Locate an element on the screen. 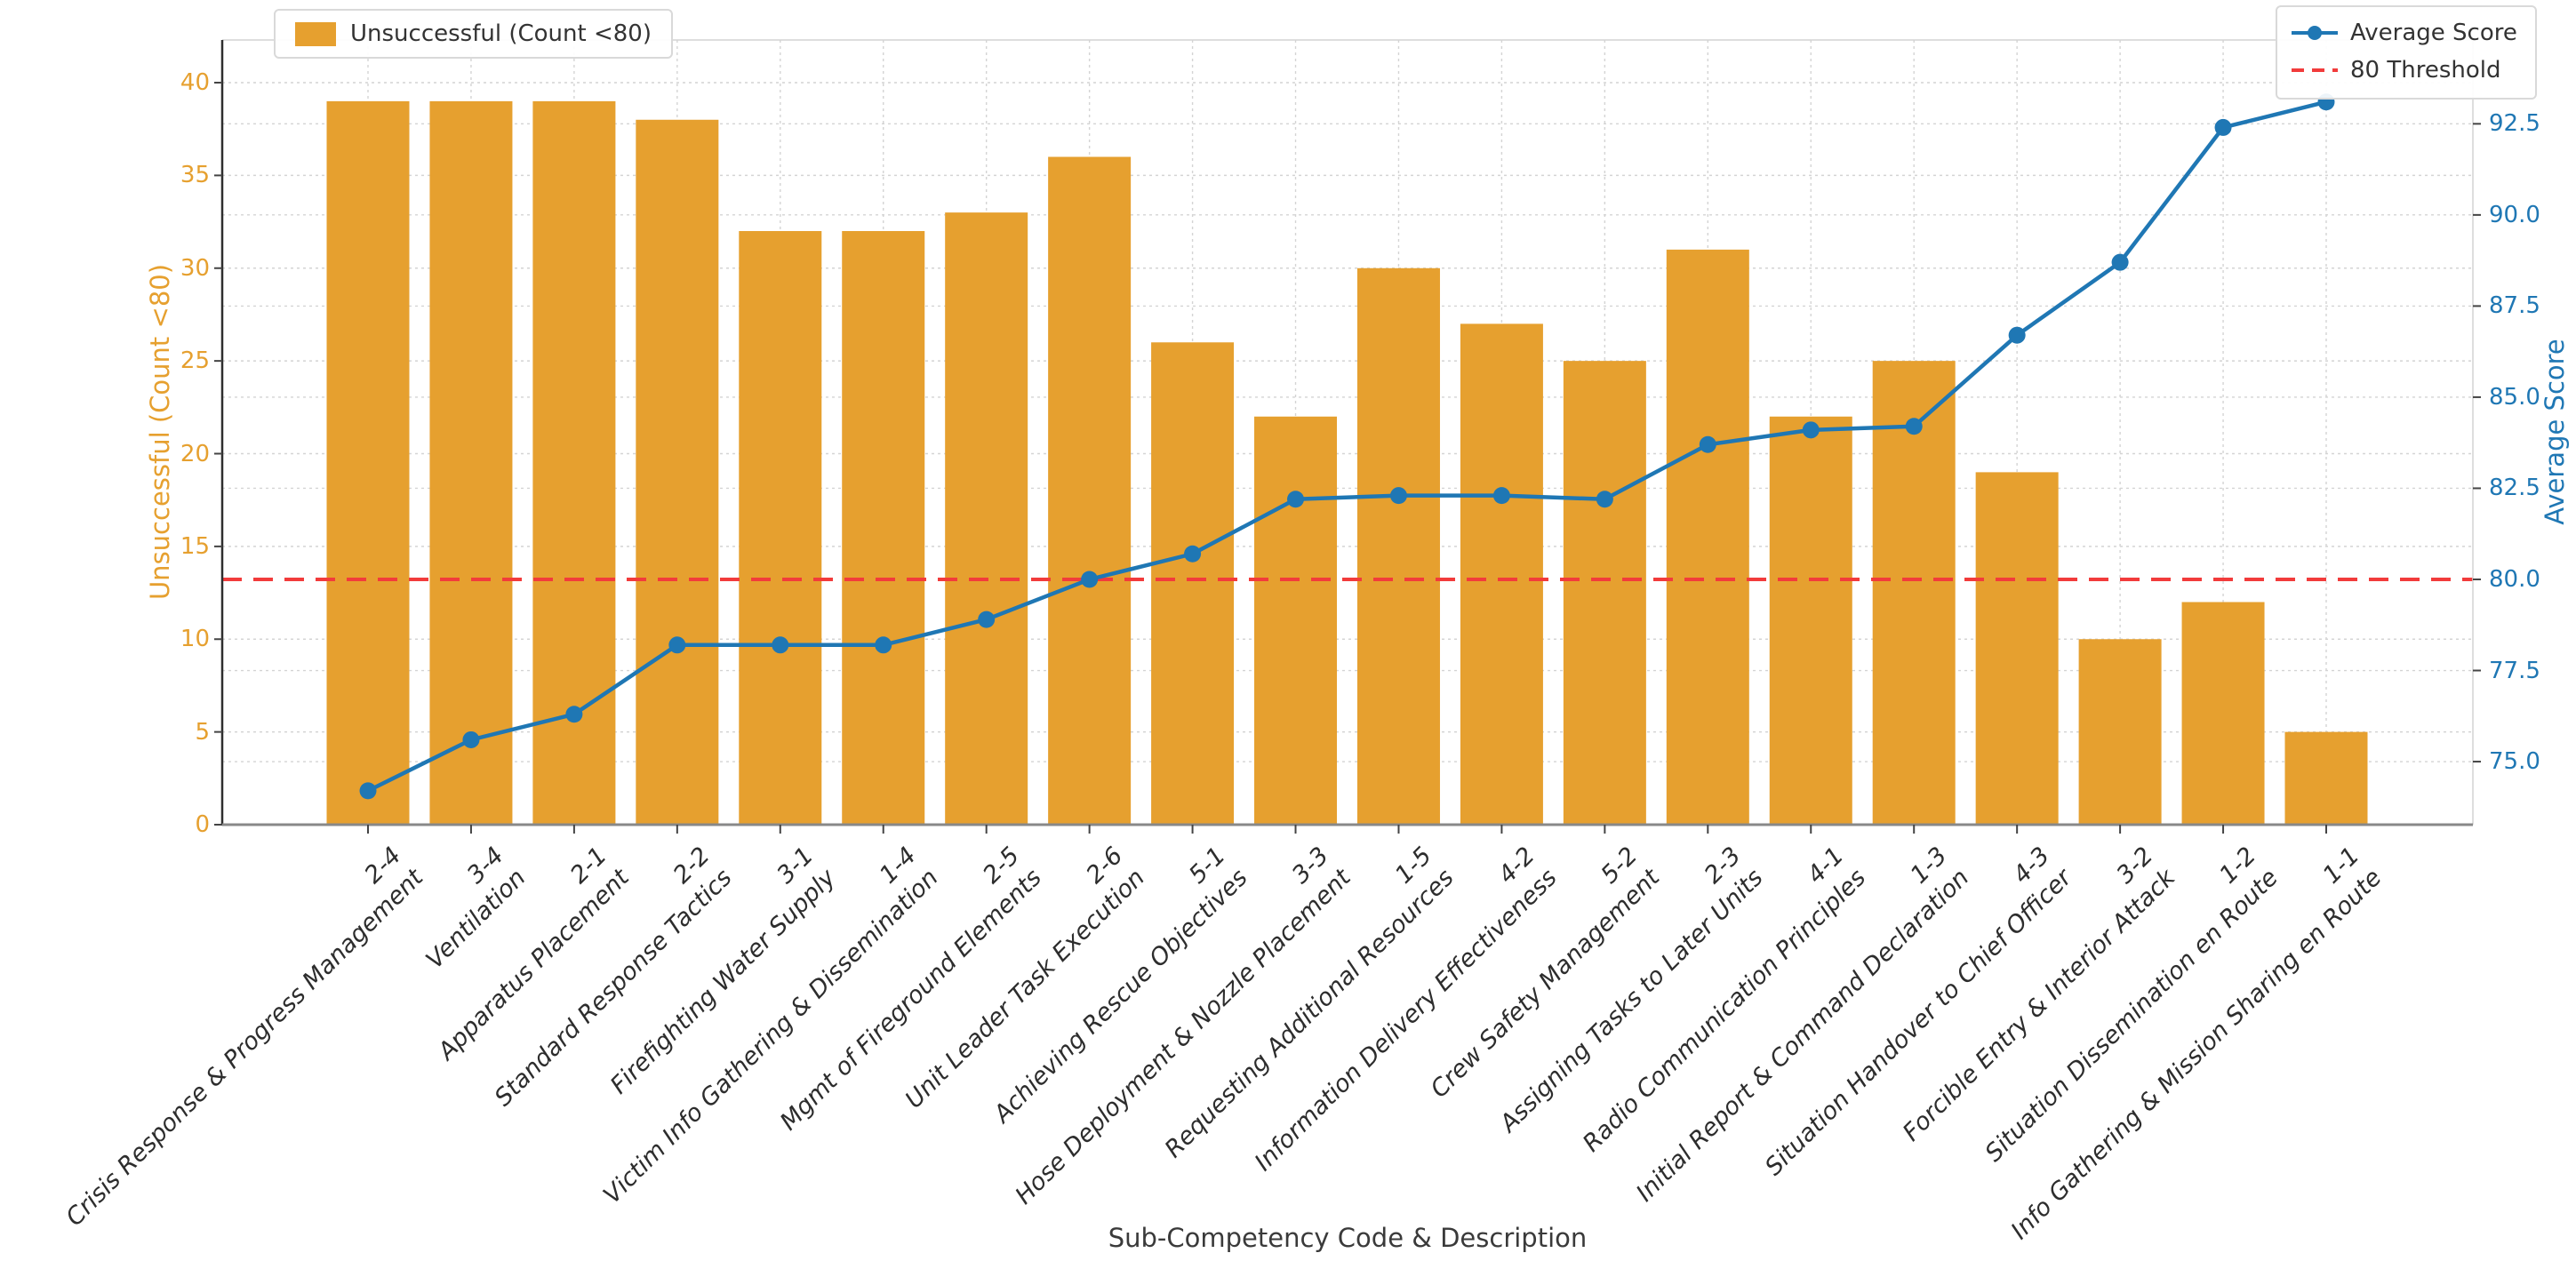 The width and height of the screenshot is (2576, 1277). left-tick-label-30: 30 is located at coordinates (195, 268).